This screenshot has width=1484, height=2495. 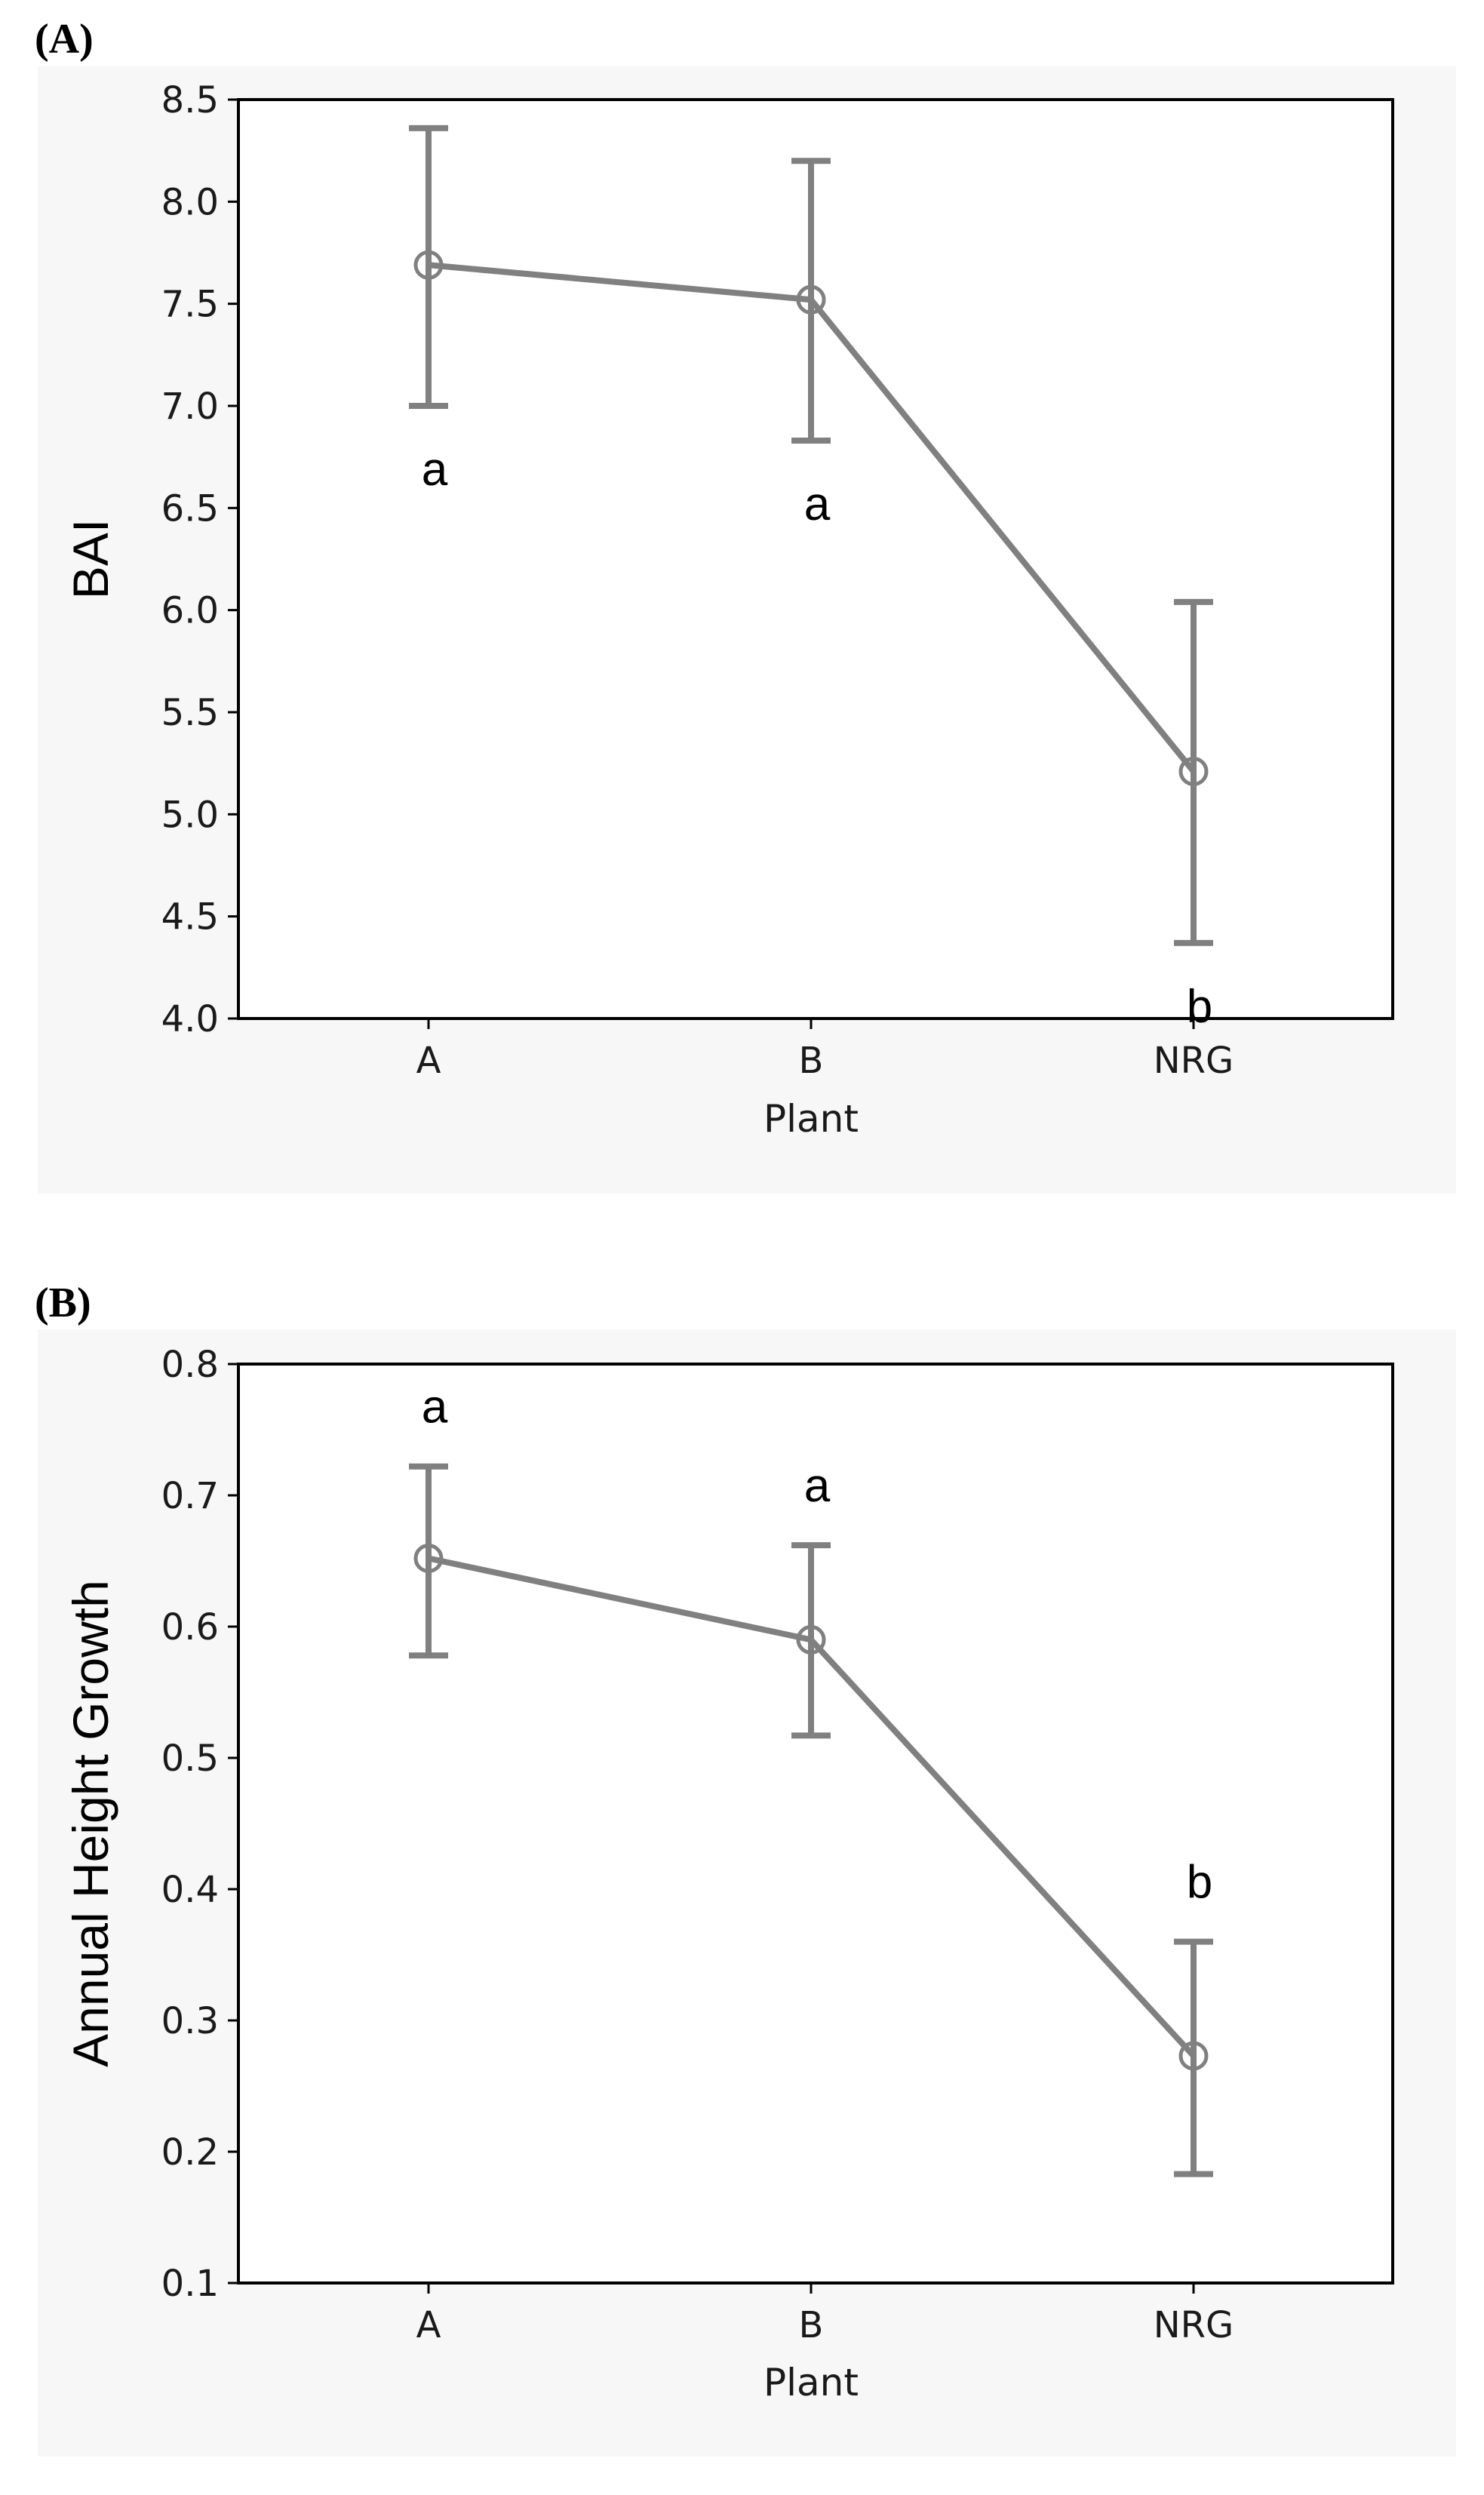 I want to click on panel-b-significance-letter: b, so click(x=1199, y=1883).